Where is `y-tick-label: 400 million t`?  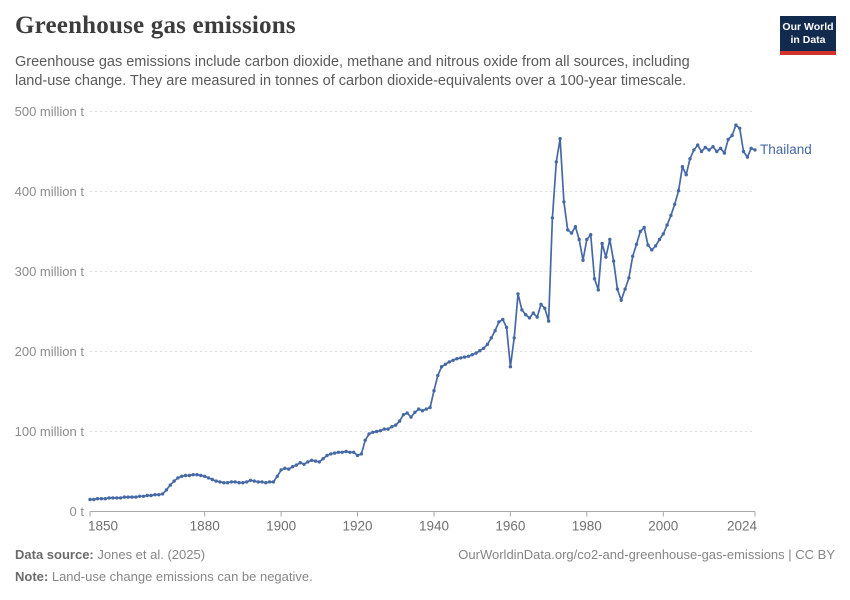
y-tick-label: 400 million t is located at coordinates (50, 191).